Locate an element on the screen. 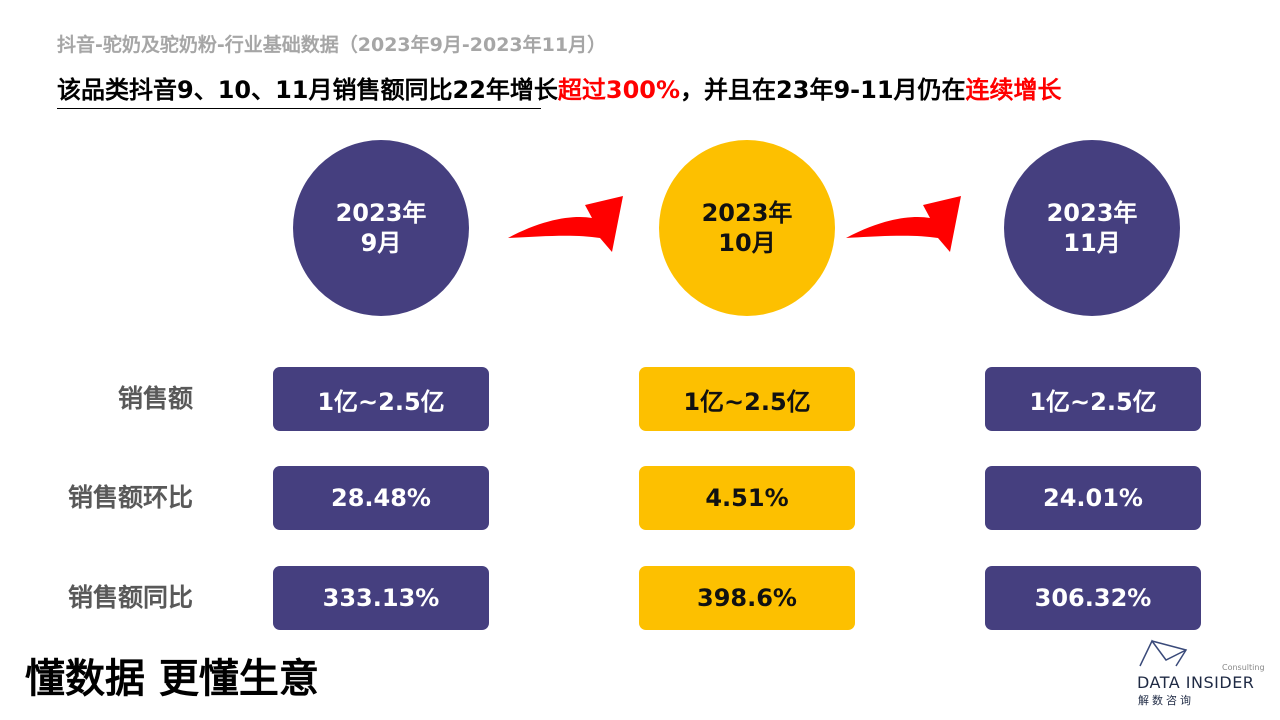 The width and height of the screenshot is (1280, 720). title: 抖音-驼奶及驼奶粉-行业基础数据（2023年9月-2023年11月） is located at coordinates (332, 45).